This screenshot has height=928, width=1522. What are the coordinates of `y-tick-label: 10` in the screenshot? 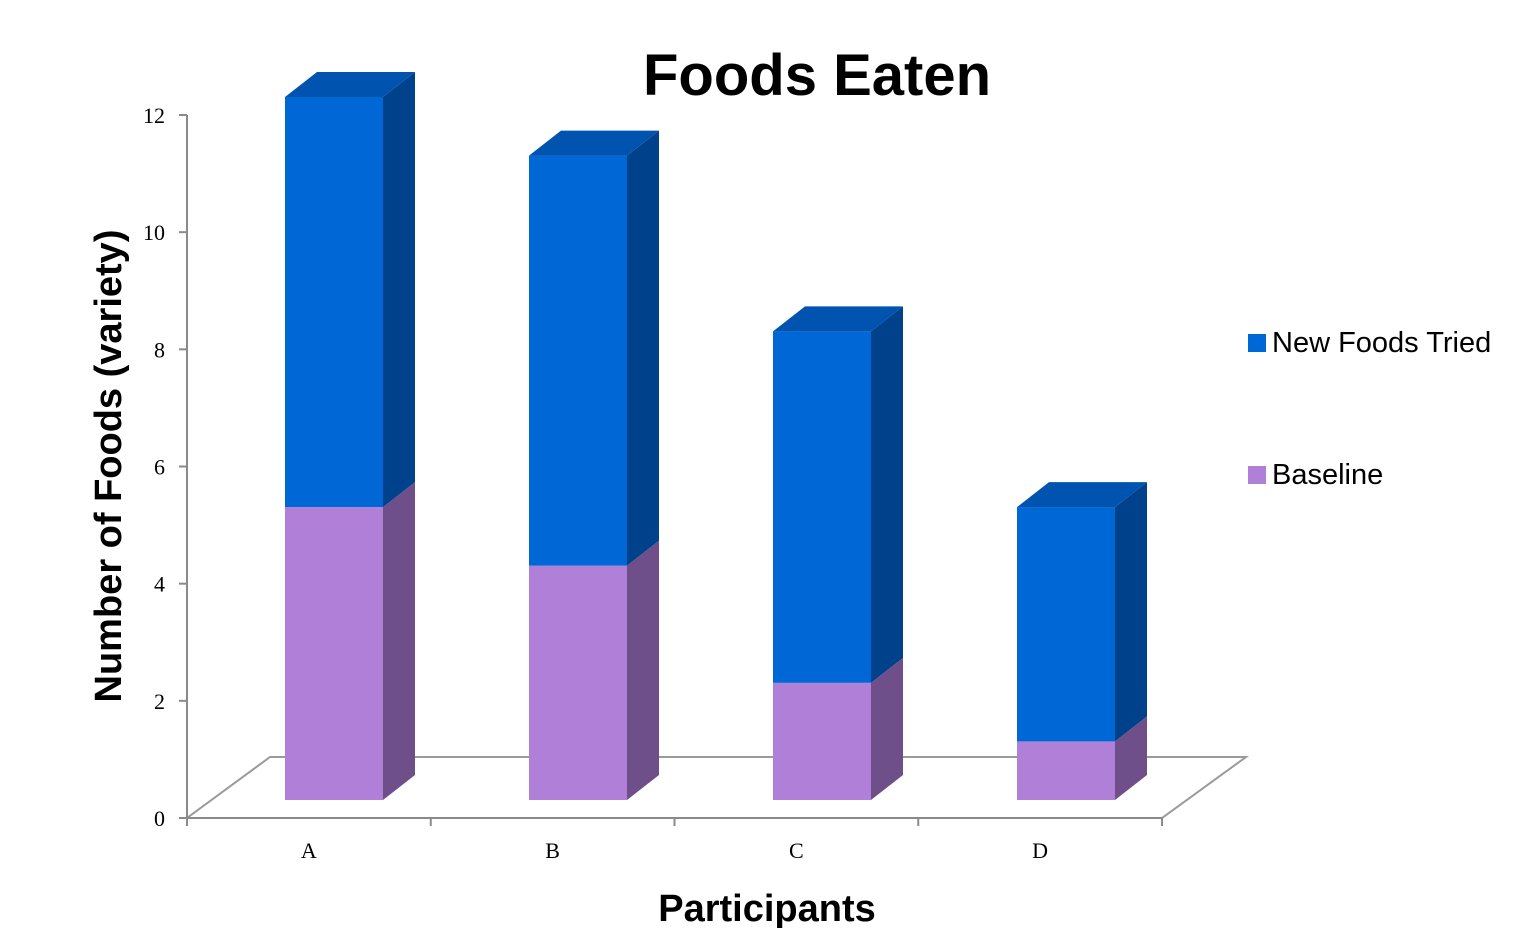 It's located at (154, 232).